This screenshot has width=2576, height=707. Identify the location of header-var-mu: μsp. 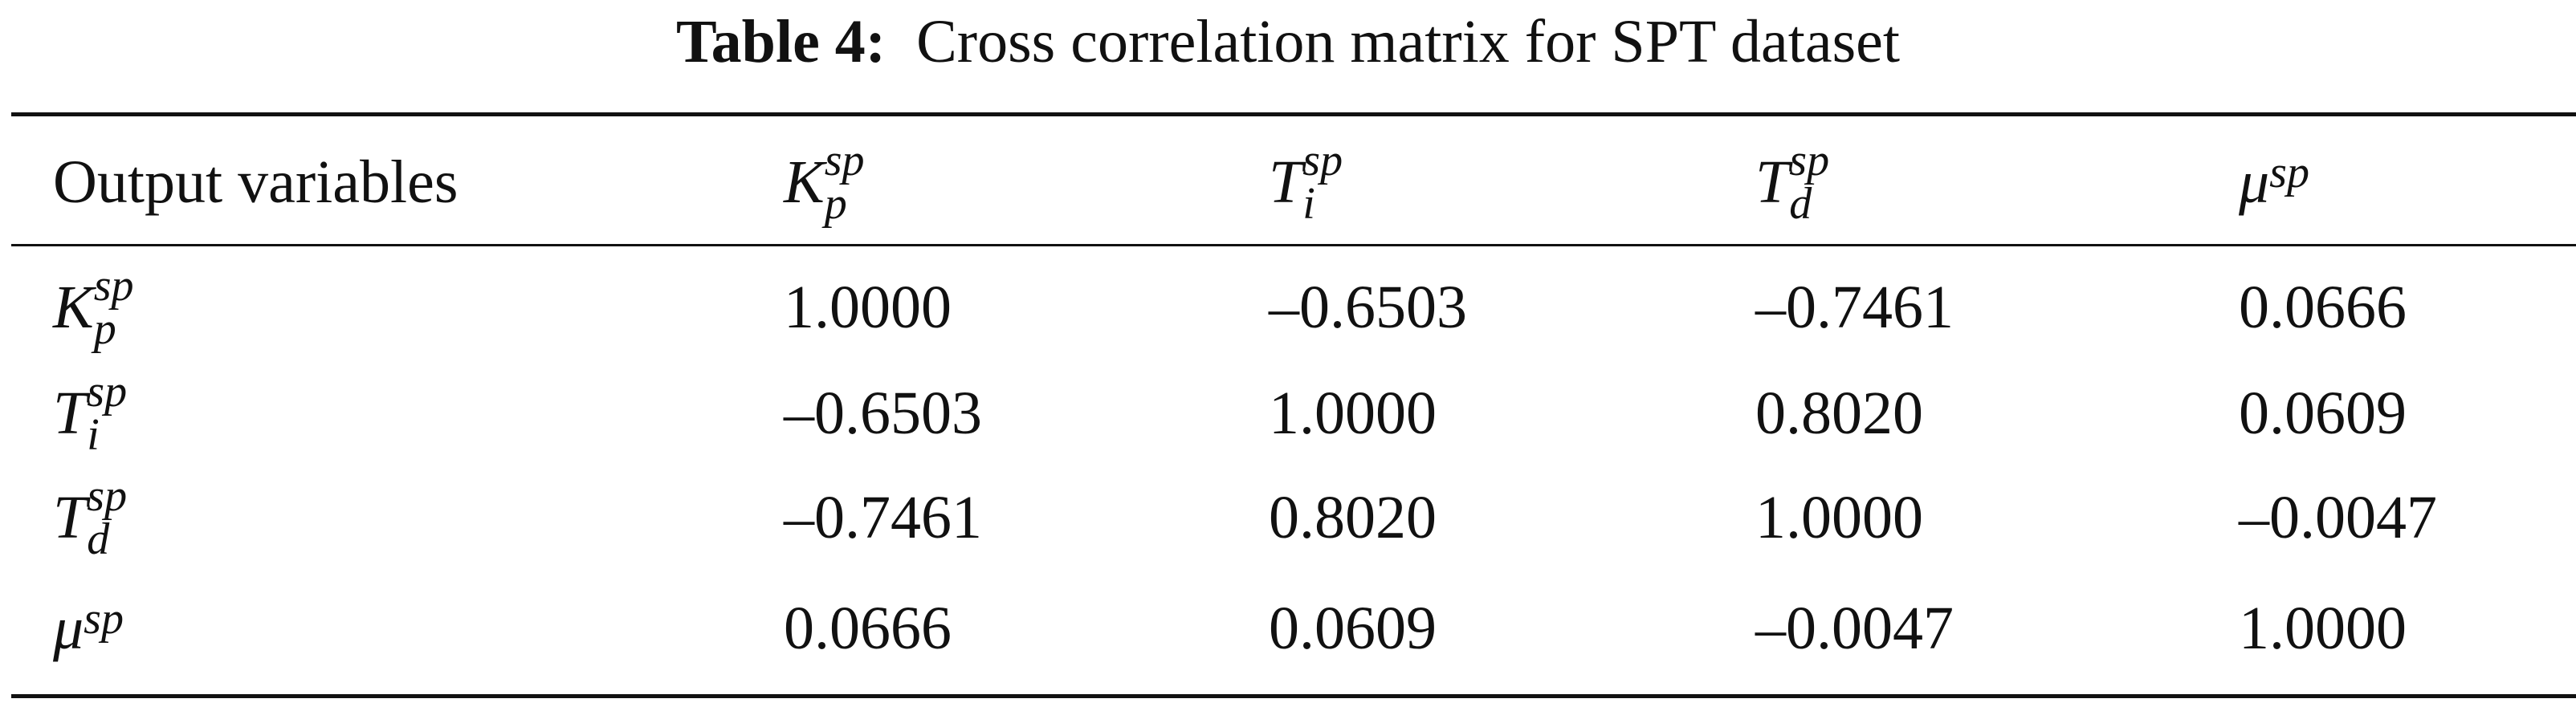
(2274, 182).